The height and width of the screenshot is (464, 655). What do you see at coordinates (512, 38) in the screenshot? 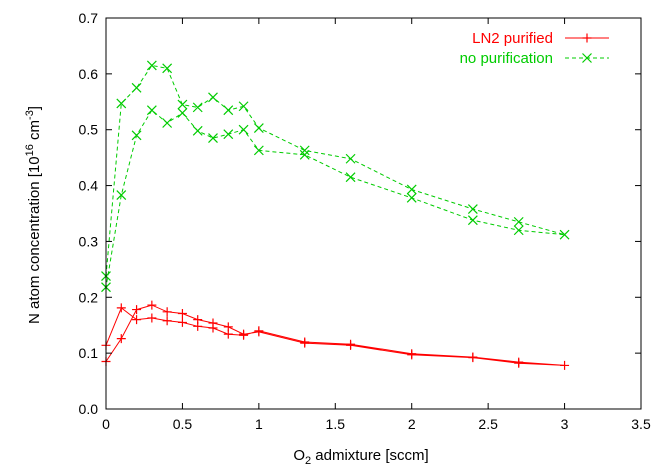
I see `legend-label-1: LN2 purified` at bounding box center [512, 38].